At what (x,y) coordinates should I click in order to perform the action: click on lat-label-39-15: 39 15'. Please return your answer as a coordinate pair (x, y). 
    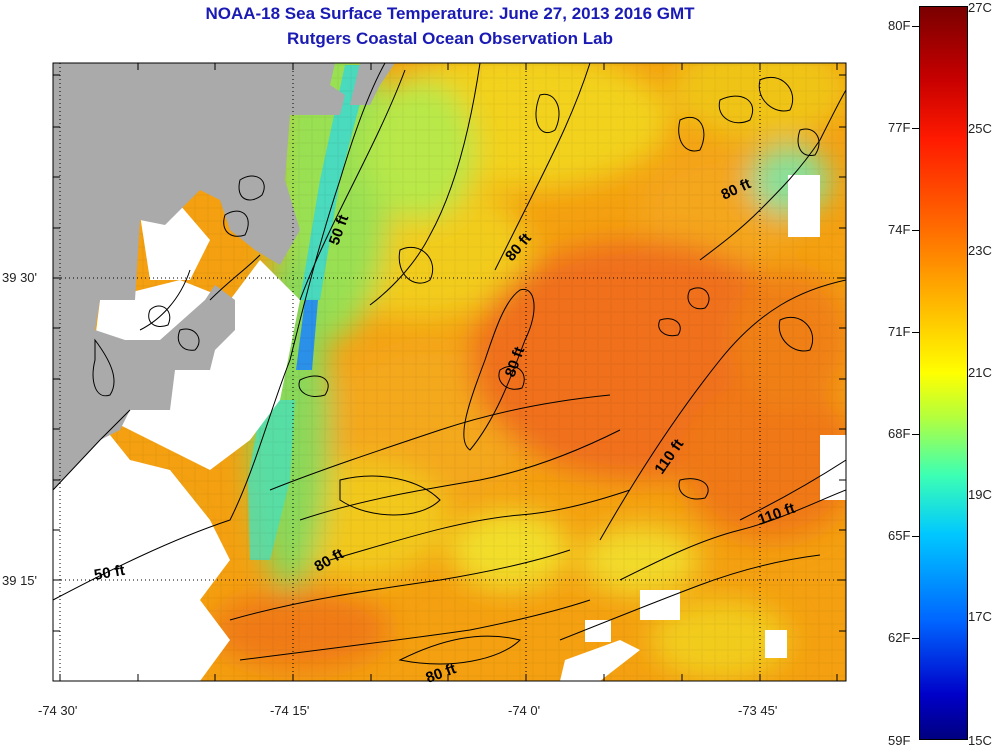
    Looking at the image, I should click on (20, 580).